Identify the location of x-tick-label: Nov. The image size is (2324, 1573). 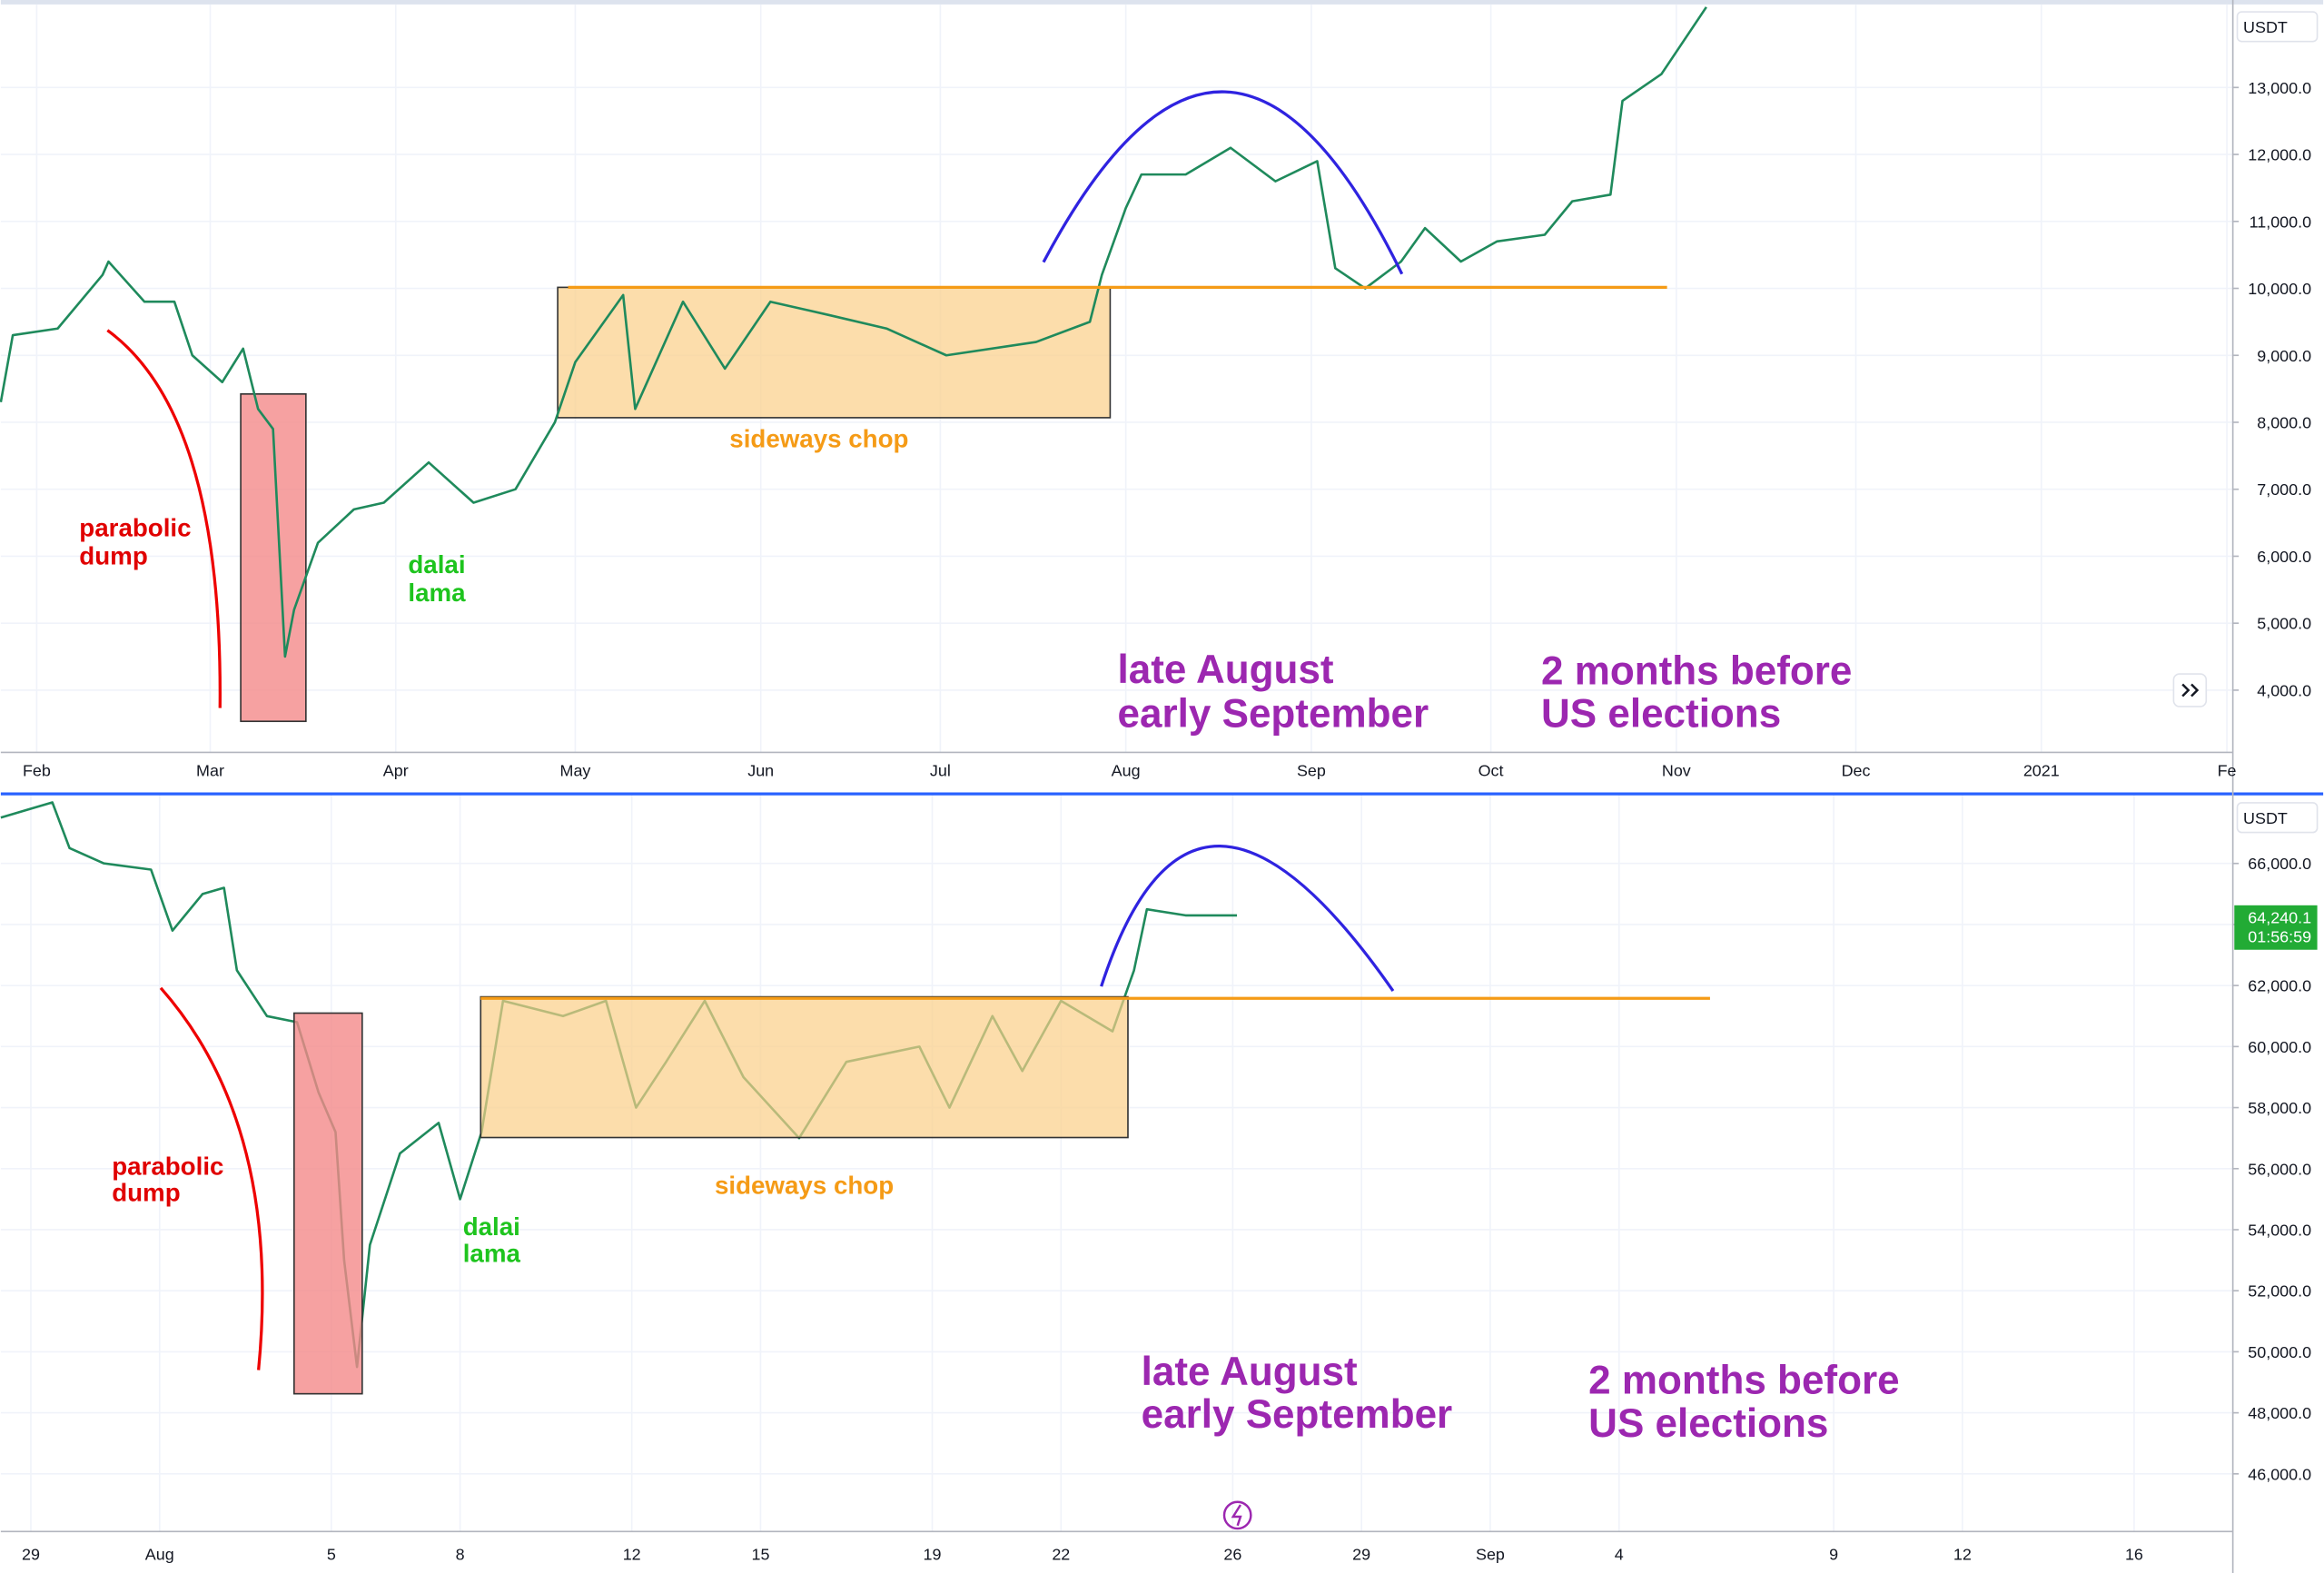
(1676, 771).